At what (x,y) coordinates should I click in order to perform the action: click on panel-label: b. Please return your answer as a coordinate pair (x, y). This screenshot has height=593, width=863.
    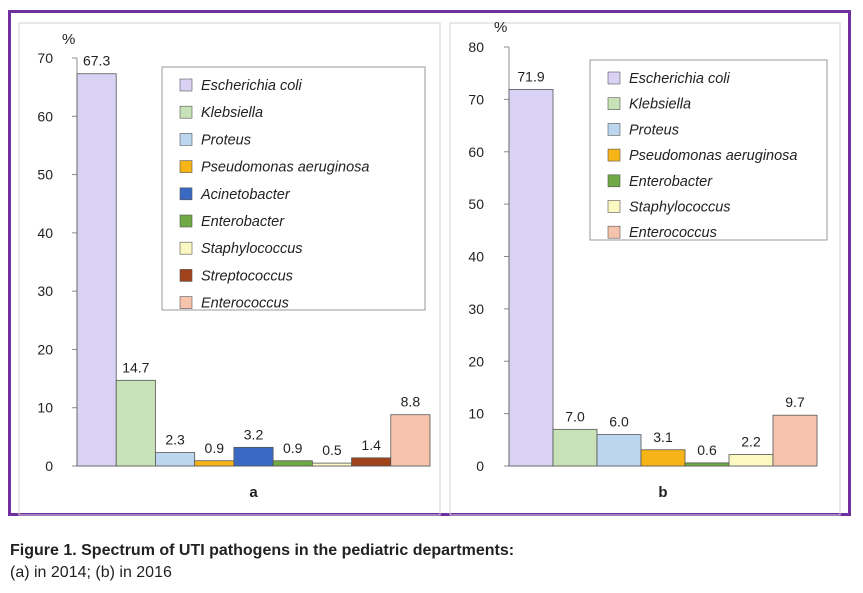
    Looking at the image, I should click on (662, 492).